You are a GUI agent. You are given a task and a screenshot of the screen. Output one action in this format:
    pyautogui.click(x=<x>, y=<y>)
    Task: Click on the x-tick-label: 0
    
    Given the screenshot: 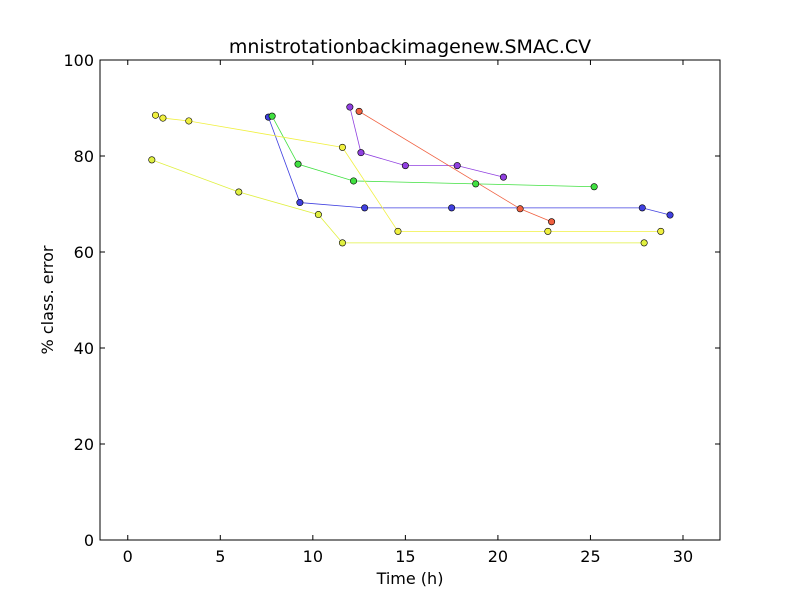 What is the action you would take?
    pyautogui.click(x=128, y=556)
    